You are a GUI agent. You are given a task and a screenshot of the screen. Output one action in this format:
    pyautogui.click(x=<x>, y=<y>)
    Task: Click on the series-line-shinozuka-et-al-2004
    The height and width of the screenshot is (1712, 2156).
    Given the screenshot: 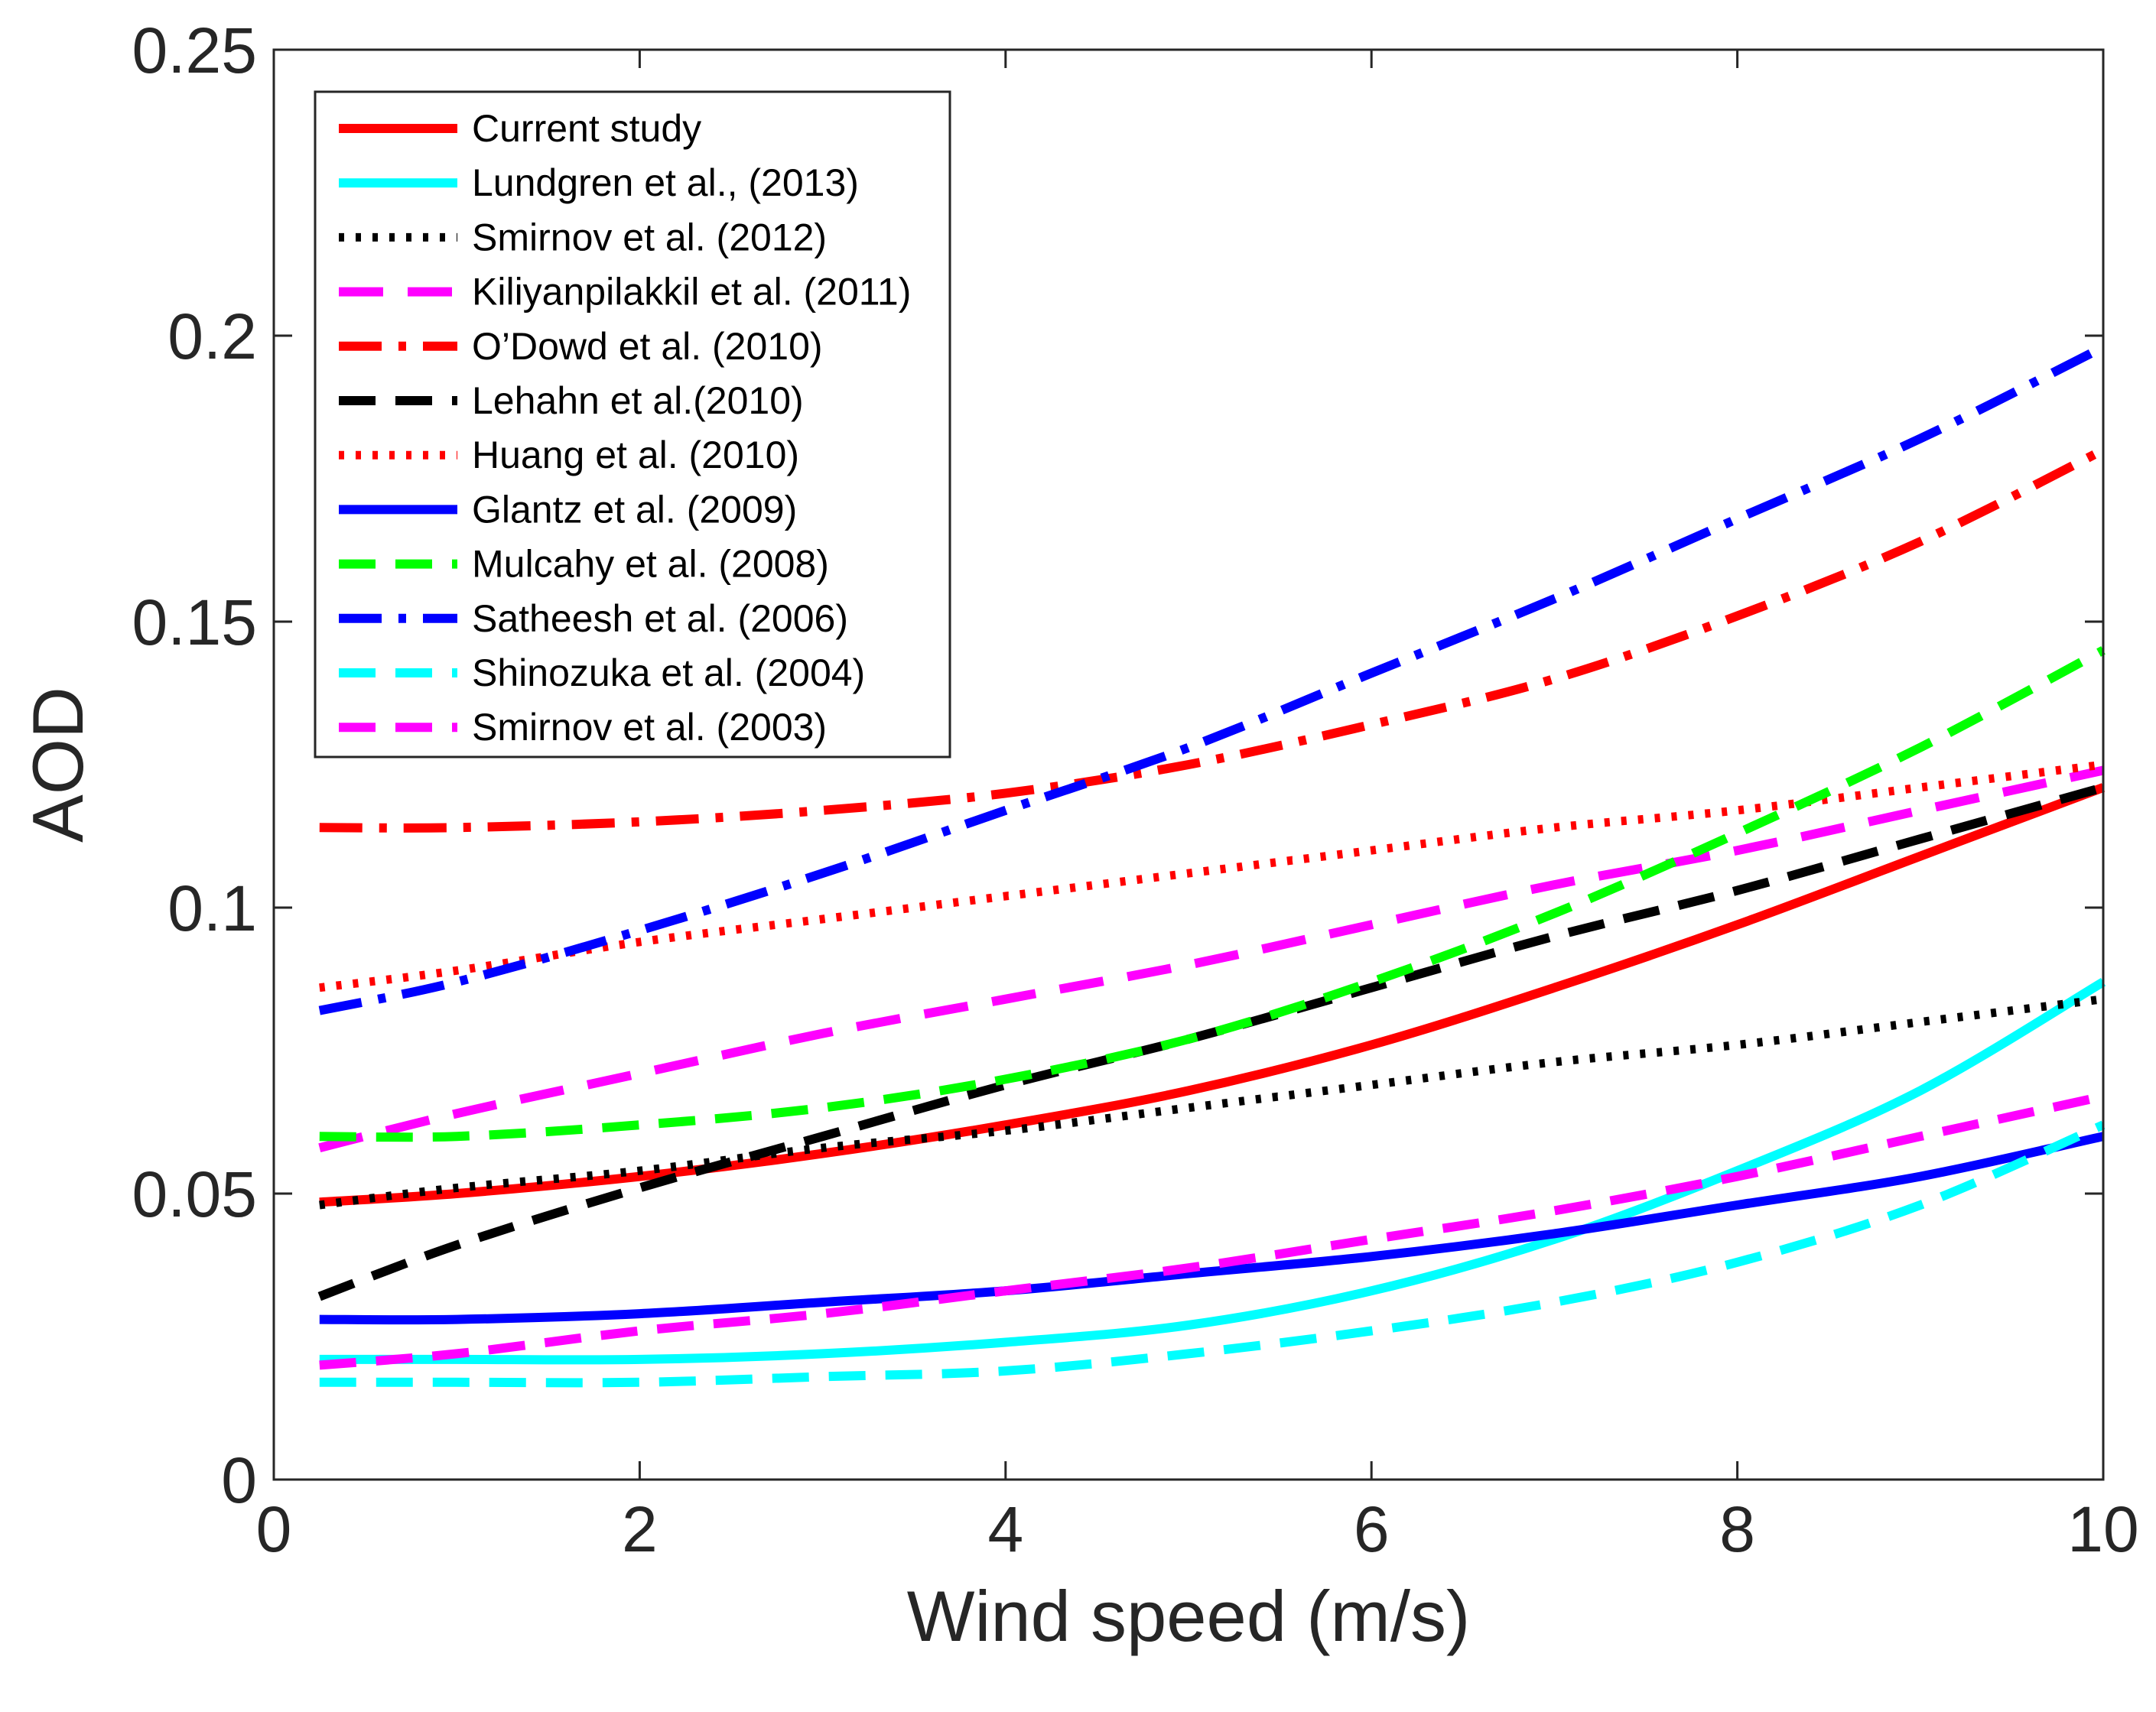 What is the action you would take?
    pyautogui.click(x=1212, y=1254)
    